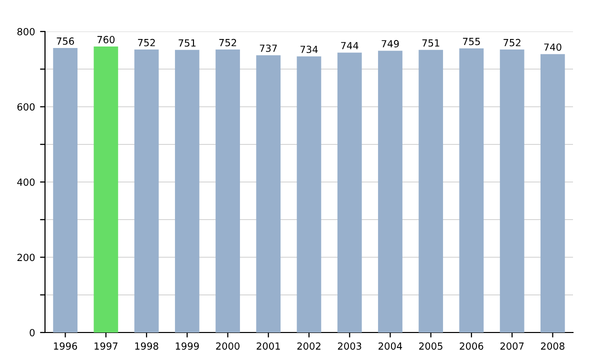 The width and height of the screenshot is (600, 350). I want to click on y-tick-label: 600, so click(26, 107).